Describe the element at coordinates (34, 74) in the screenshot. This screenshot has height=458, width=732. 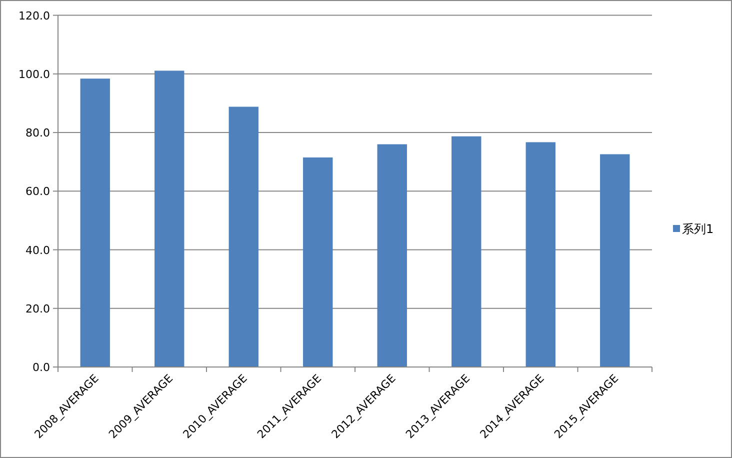
I see `y-tick-label: 100.0` at that location.